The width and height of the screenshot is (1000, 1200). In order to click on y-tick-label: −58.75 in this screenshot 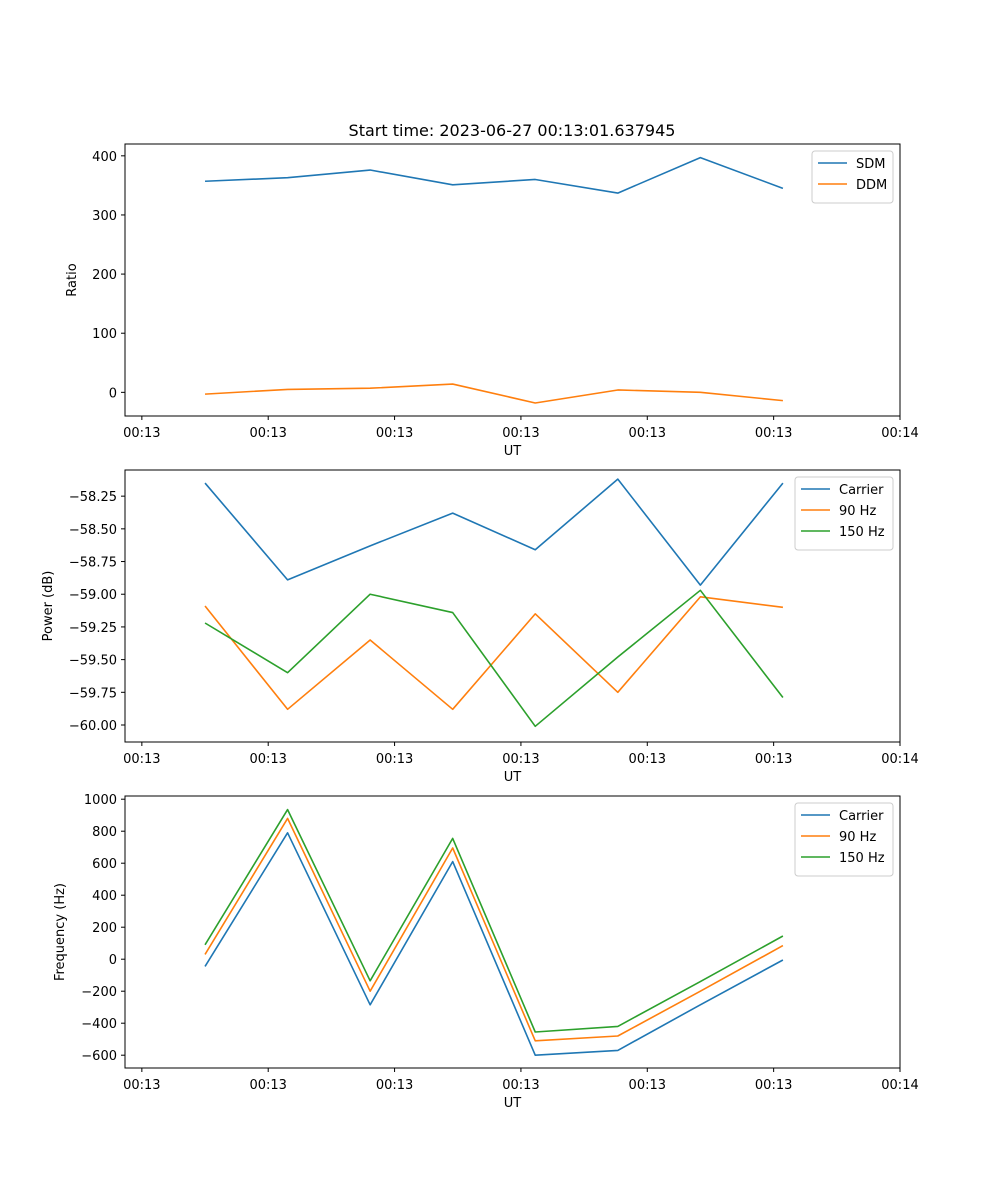, I will do `click(93, 563)`.